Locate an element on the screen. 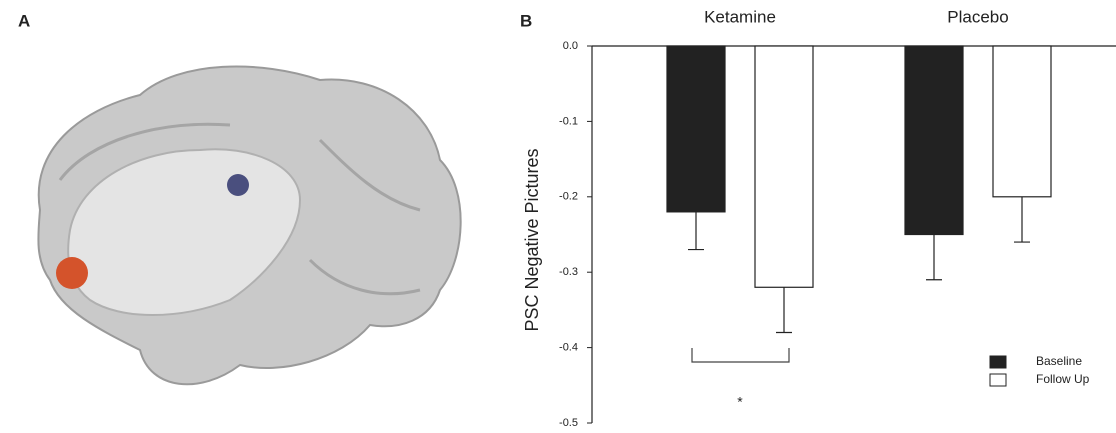 The height and width of the screenshot is (433, 1116). significance-bracket is located at coordinates (740, 355).